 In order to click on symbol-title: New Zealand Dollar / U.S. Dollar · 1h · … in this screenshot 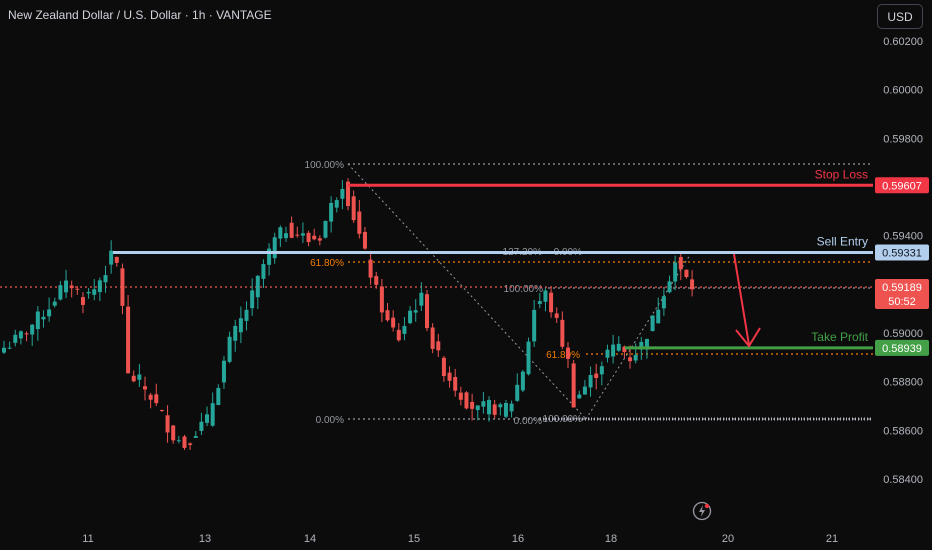, I will do `click(140, 15)`.